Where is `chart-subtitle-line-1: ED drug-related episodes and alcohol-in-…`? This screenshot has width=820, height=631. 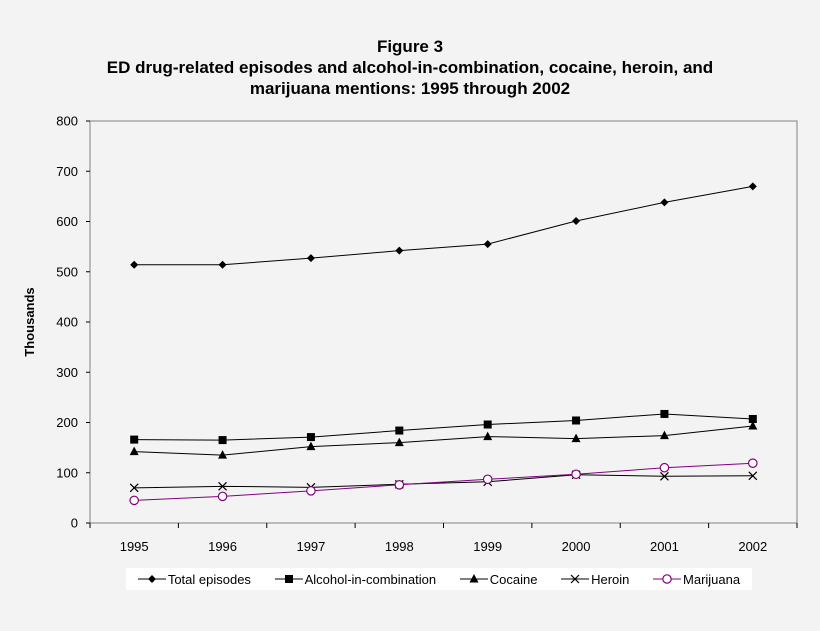 chart-subtitle-line-1: ED drug-related episodes and alcohol-in-… is located at coordinates (410, 67).